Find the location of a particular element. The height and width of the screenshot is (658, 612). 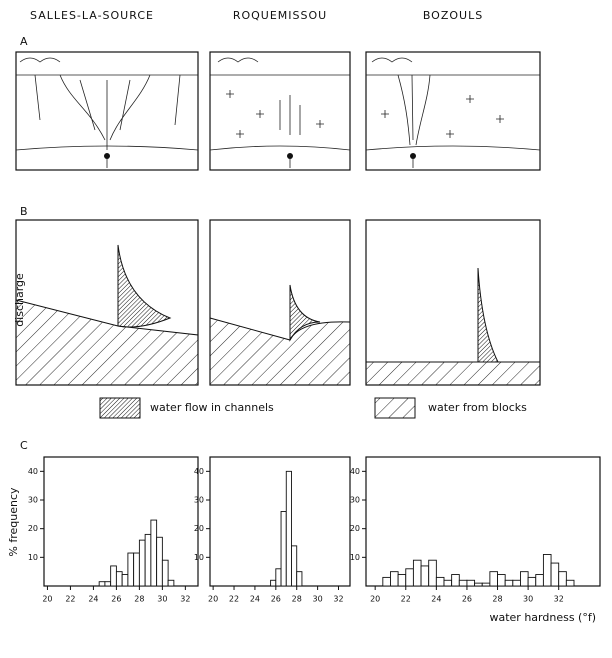

panel-label: C is located at coordinates (24, 445).